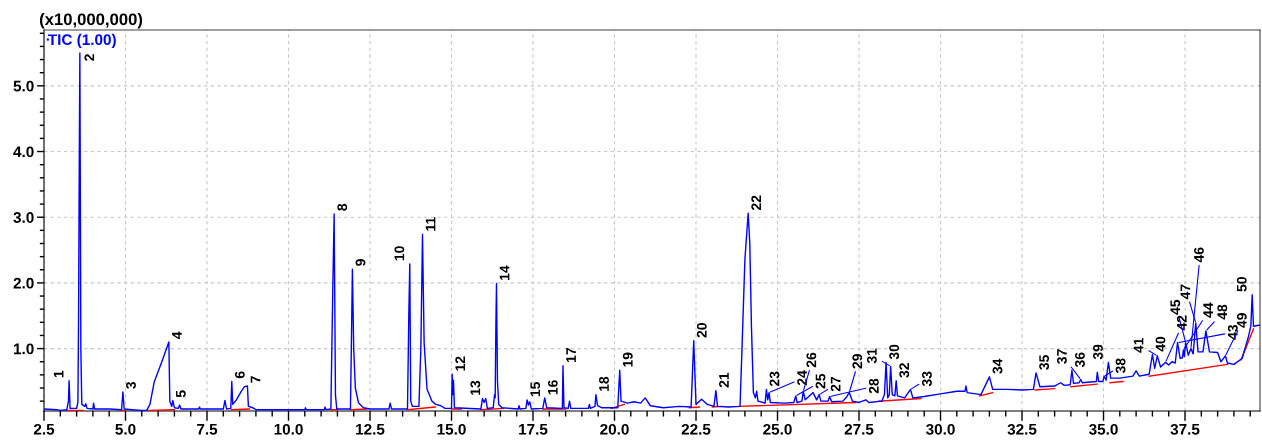 This screenshot has width=1262, height=440. I want to click on annotation: 2, so click(89, 57).